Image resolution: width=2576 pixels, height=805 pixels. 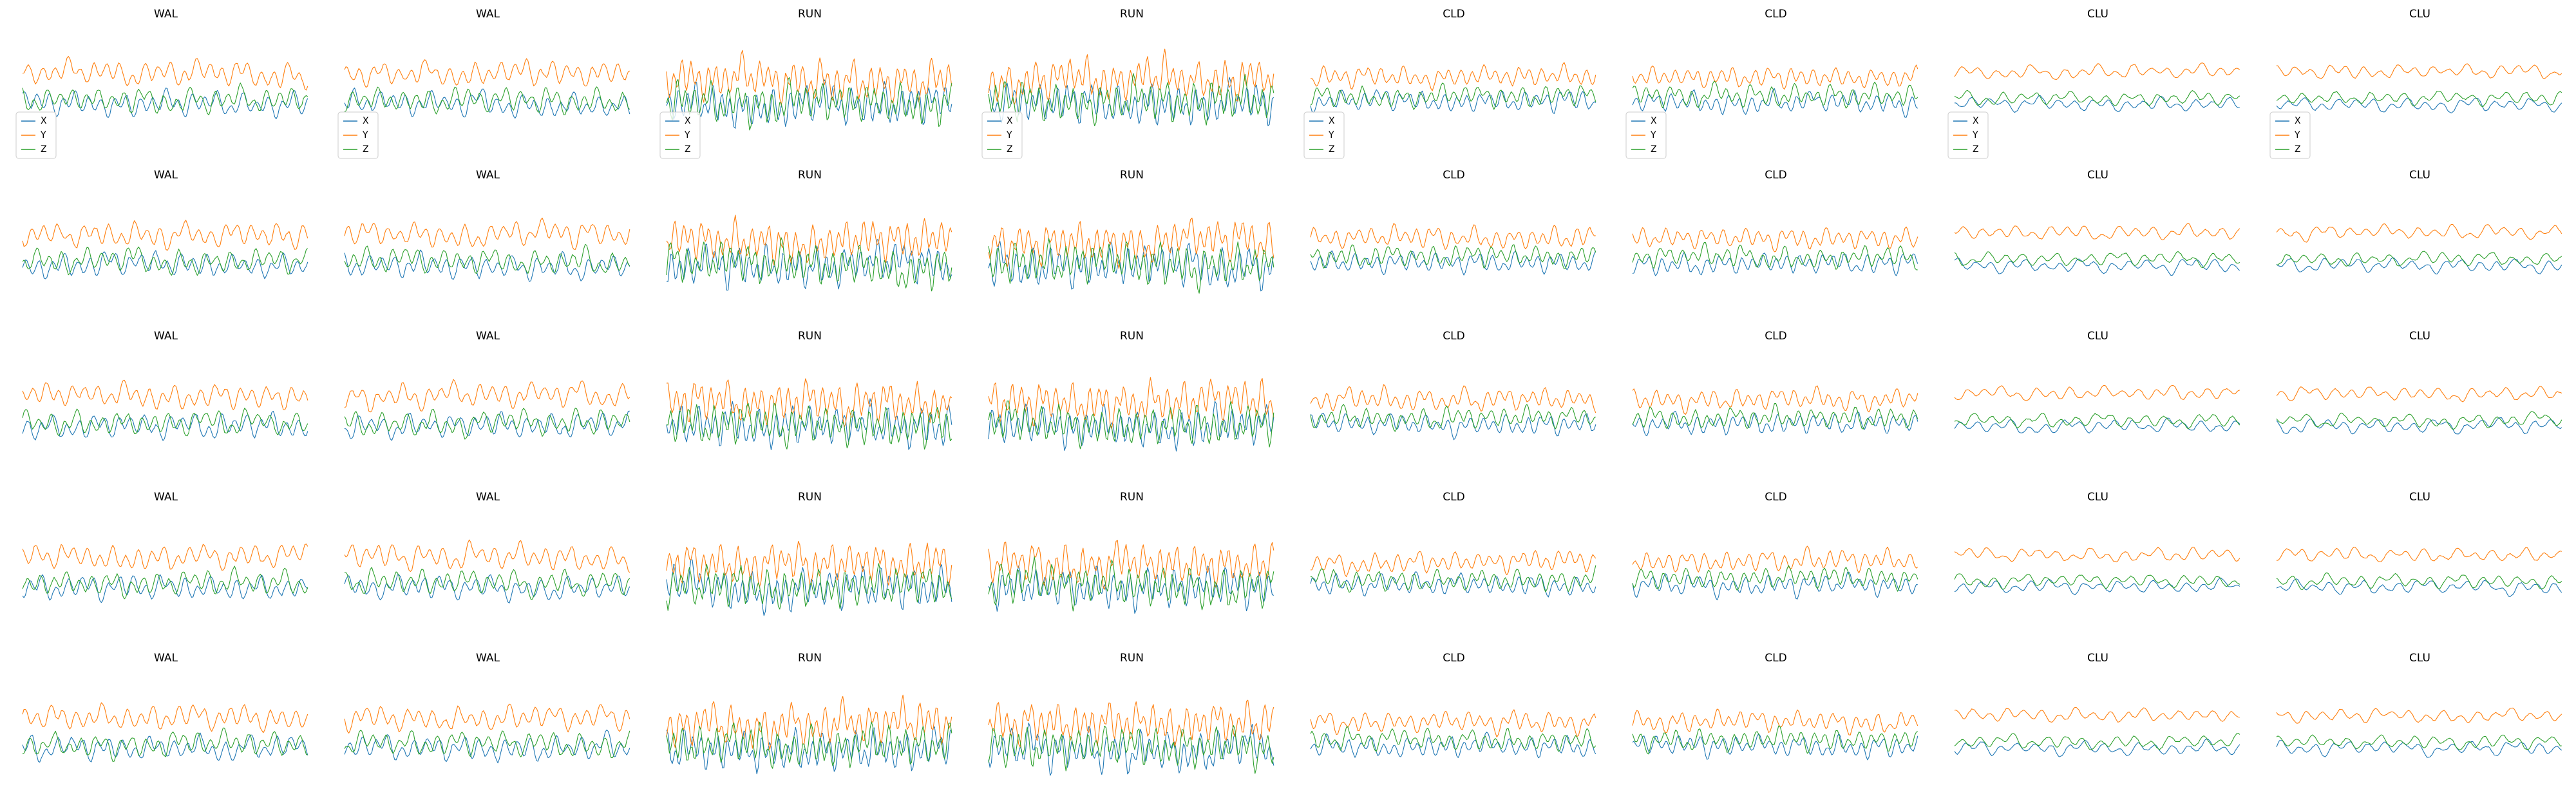 What do you see at coordinates (1131, 714) in the screenshot?
I see `subplot-r5-c4: RUN` at bounding box center [1131, 714].